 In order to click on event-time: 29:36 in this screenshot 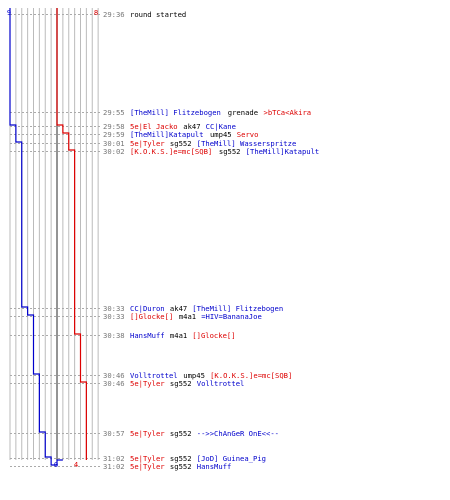, I will do `click(114, 14)`.